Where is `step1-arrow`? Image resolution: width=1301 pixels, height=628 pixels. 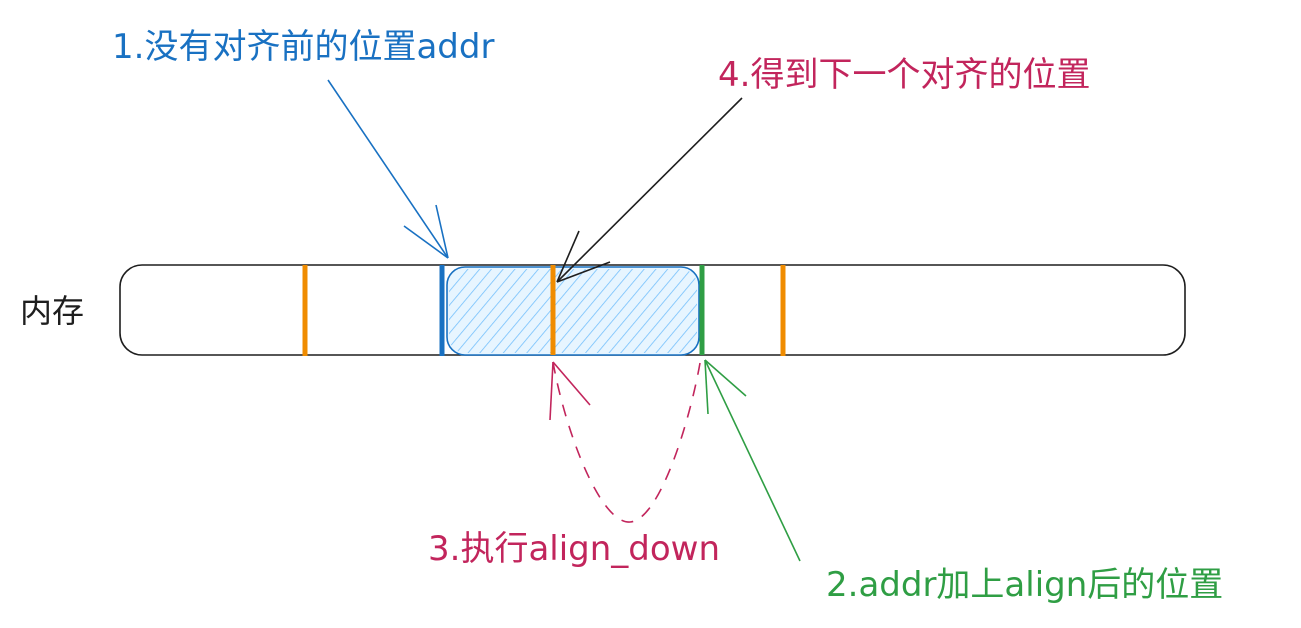 step1-arrow is located at coordinates (388, 169).